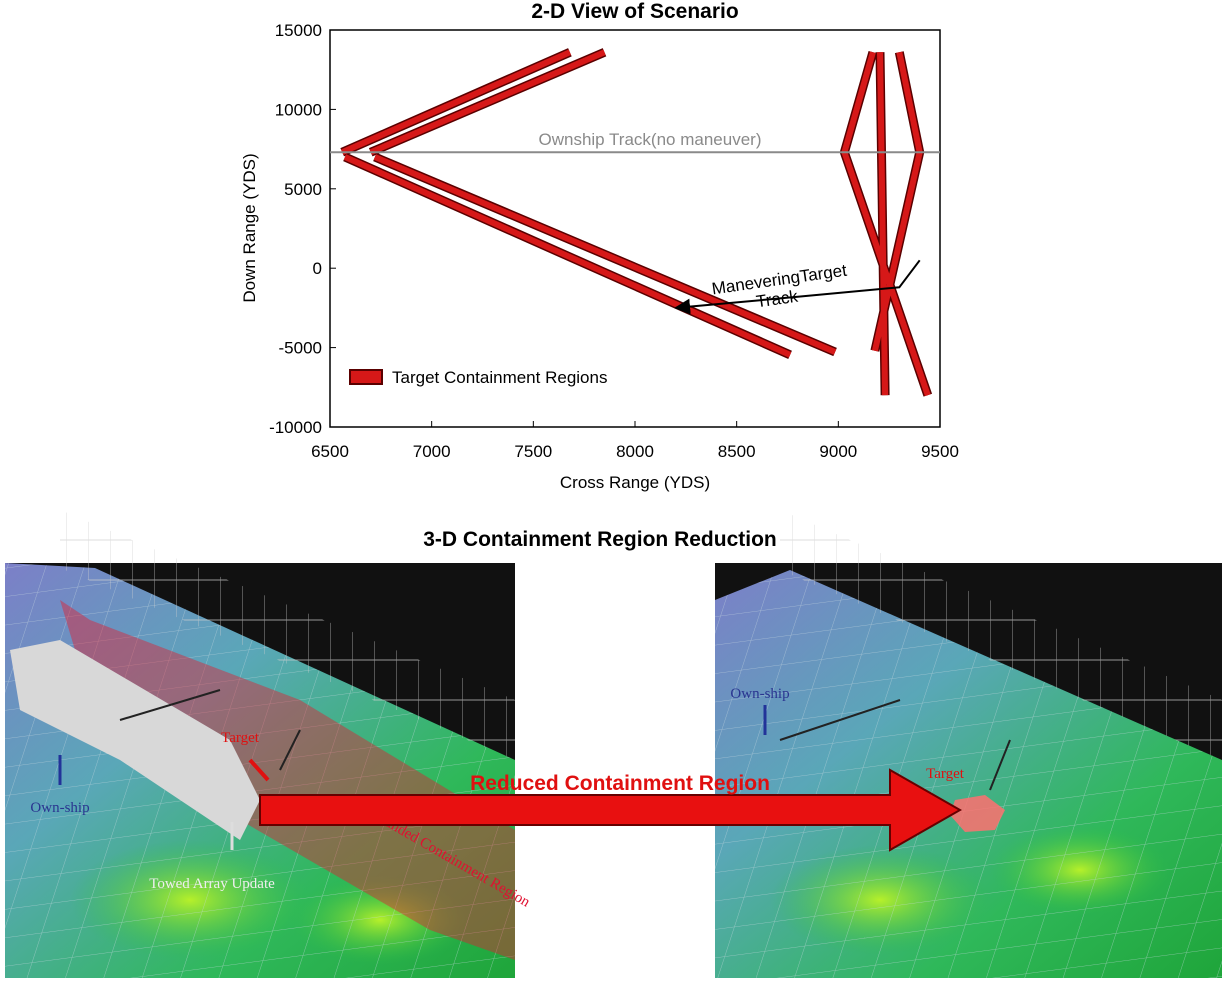 The width and height of the screenshot is (1225, 981). I want to click on x-tick-label: 6500, so click(330, 451).